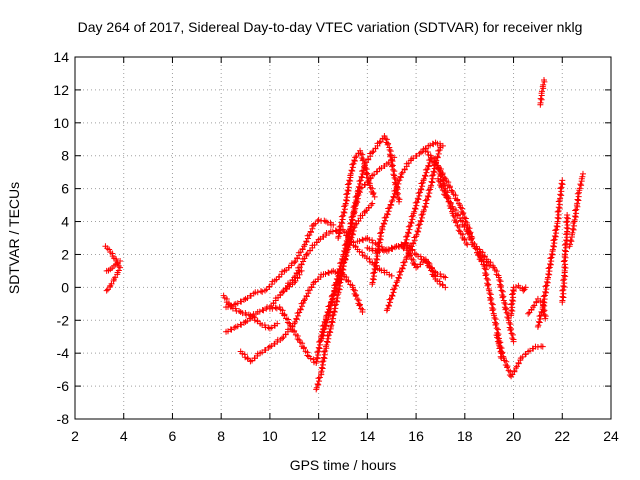 The width and height of the screenshot is (640, 480). I want to click on y-tick-label: 10, so click(61, 123).